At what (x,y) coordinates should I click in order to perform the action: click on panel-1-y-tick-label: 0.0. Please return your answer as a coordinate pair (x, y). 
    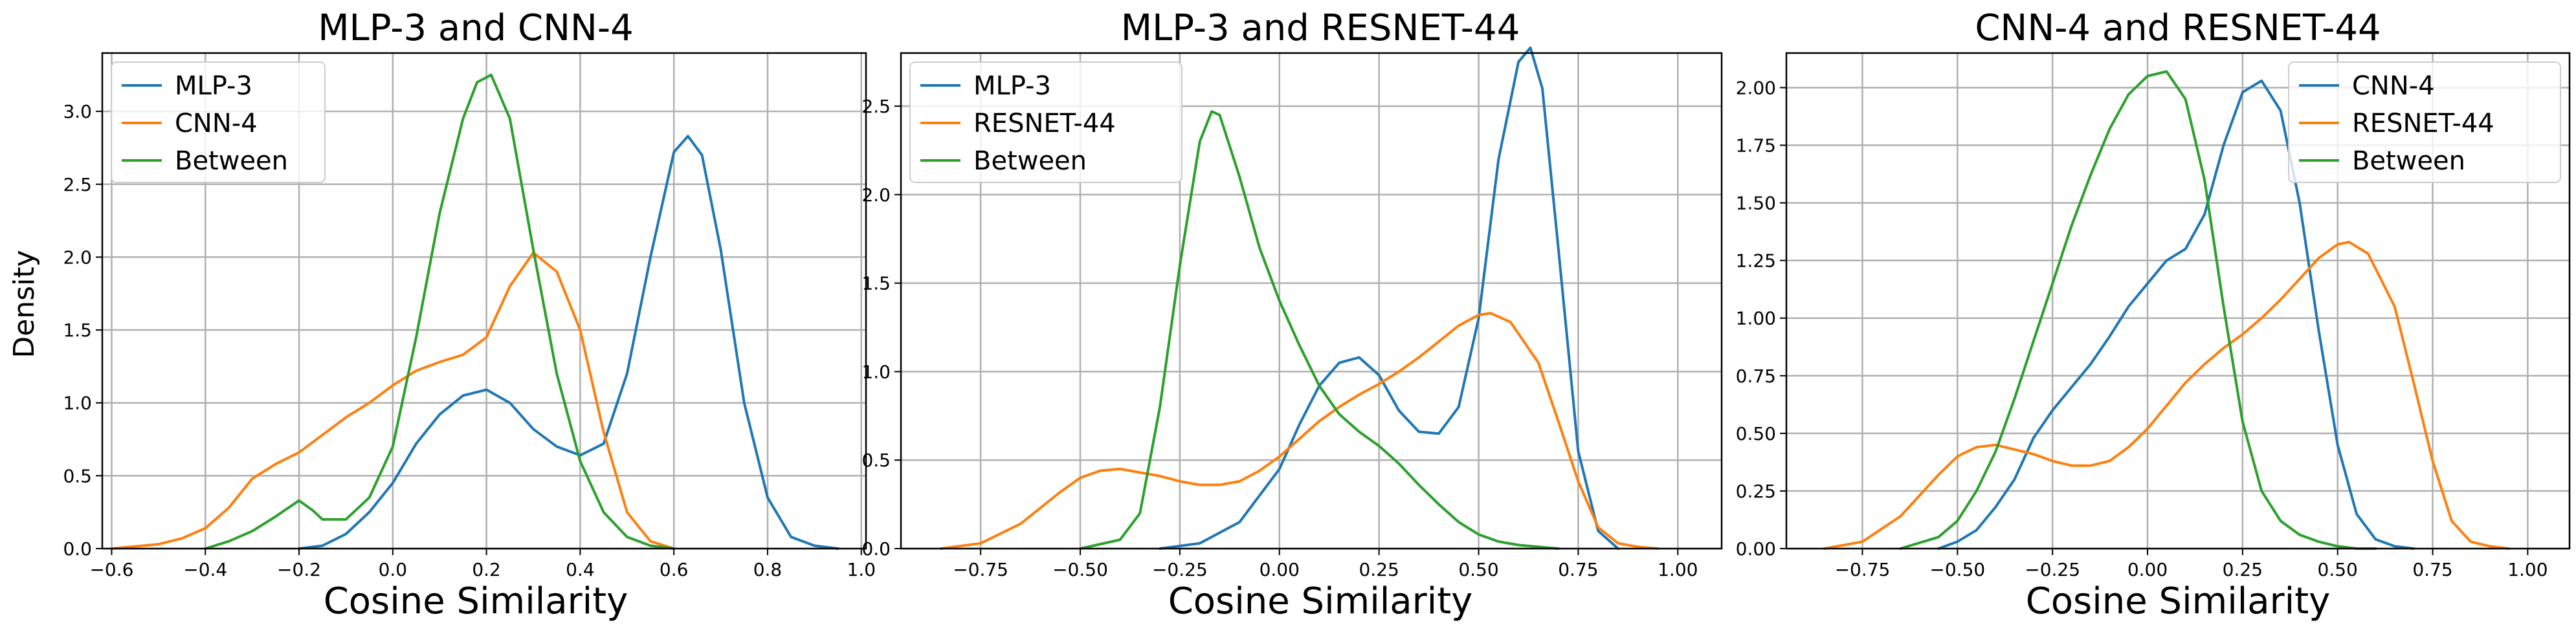
    Looking at the image, I should click on (77, 549).